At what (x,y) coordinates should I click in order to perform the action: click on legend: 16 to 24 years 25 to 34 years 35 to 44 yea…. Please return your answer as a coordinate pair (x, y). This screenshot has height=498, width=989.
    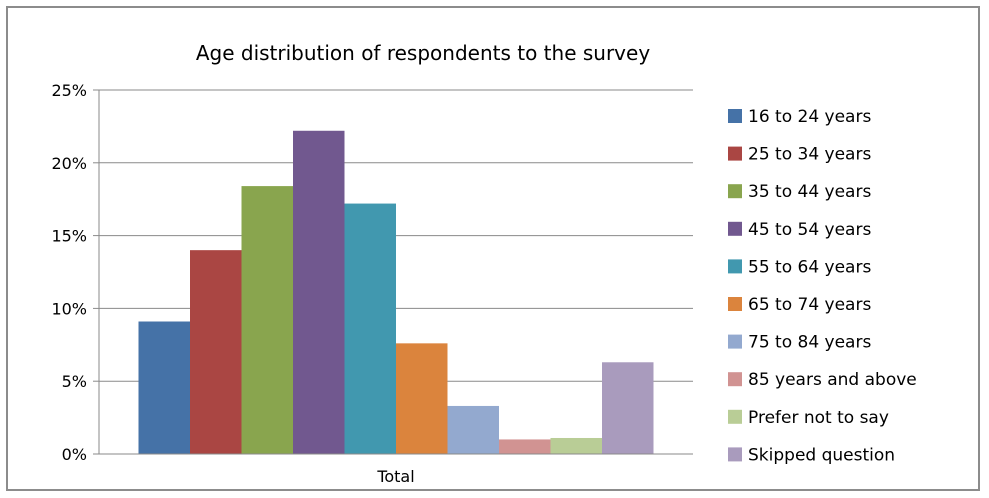
    Looking at the image, I should click on (822, 286).